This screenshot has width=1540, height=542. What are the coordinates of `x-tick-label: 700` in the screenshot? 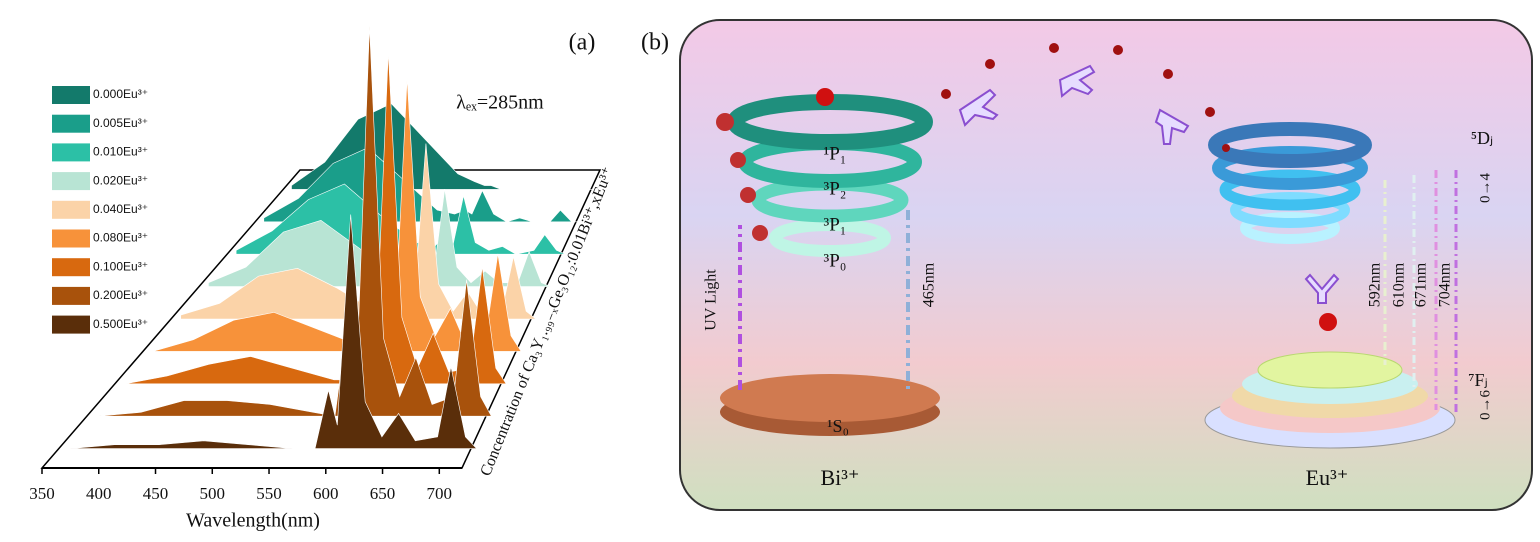 It's located at (440, 493).